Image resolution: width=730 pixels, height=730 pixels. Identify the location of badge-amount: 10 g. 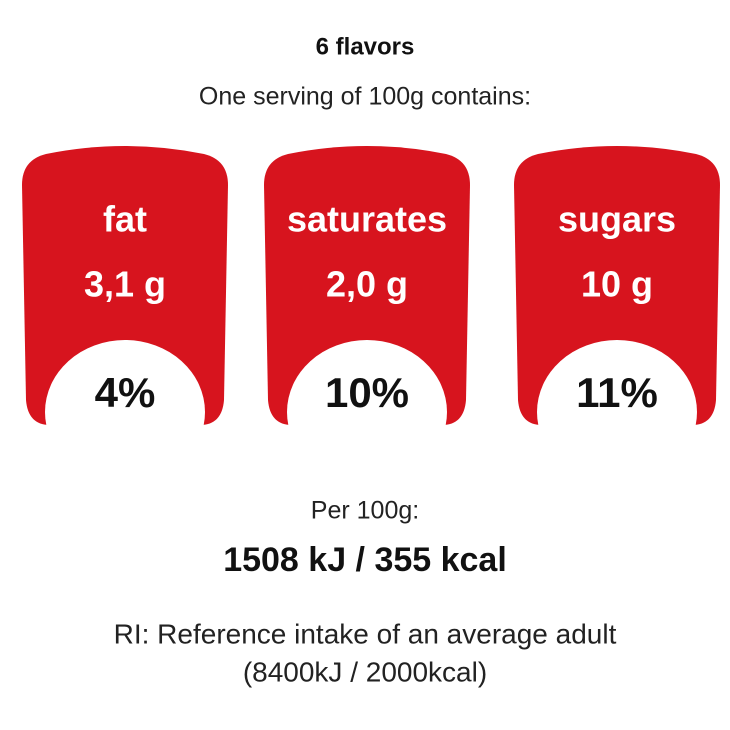
(617, 284).